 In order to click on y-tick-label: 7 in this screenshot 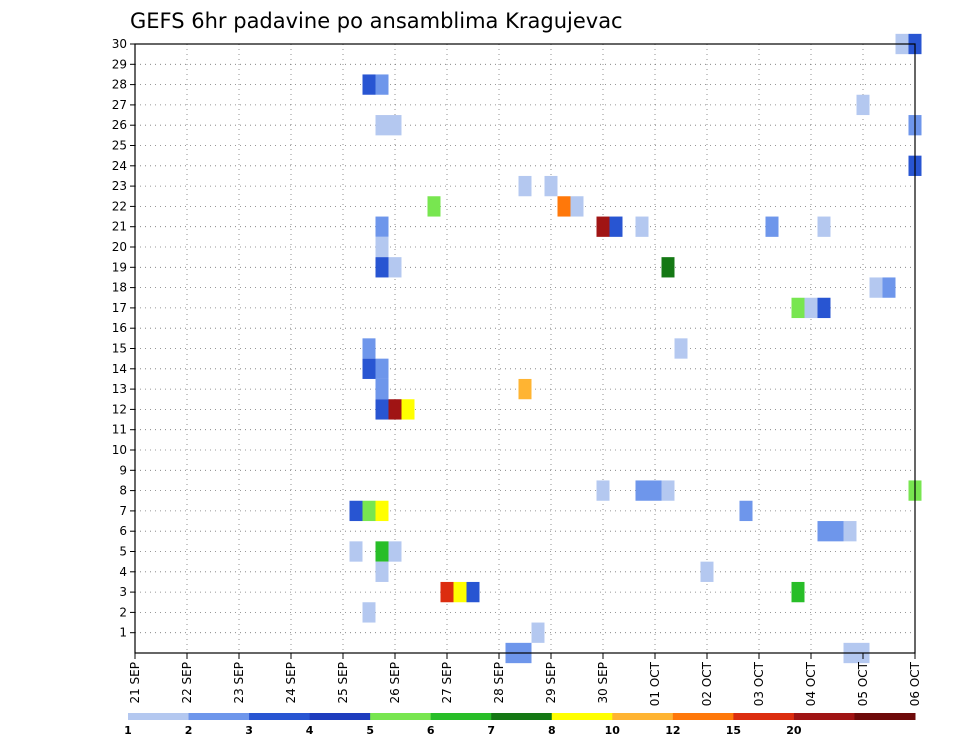, I will do `click(123, 511)`.